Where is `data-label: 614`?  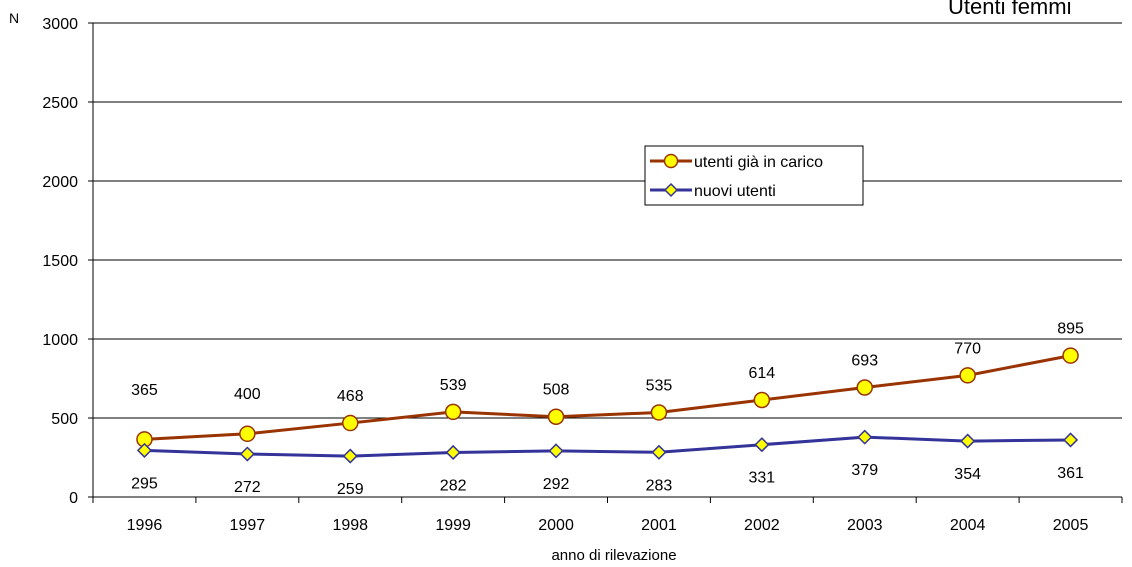
data-label: 614 is located at coordinates (761, 373).